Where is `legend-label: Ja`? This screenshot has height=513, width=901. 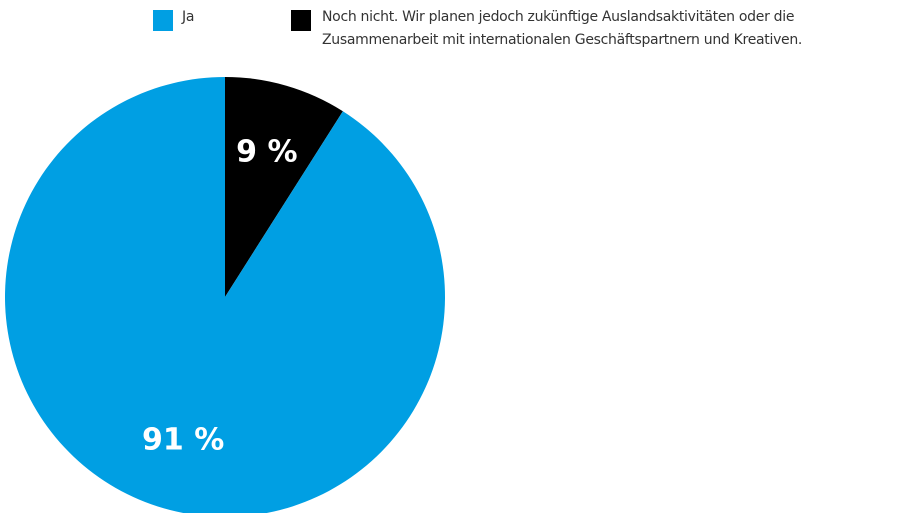 legend-label: Ja is located at coordinates (188, 17).